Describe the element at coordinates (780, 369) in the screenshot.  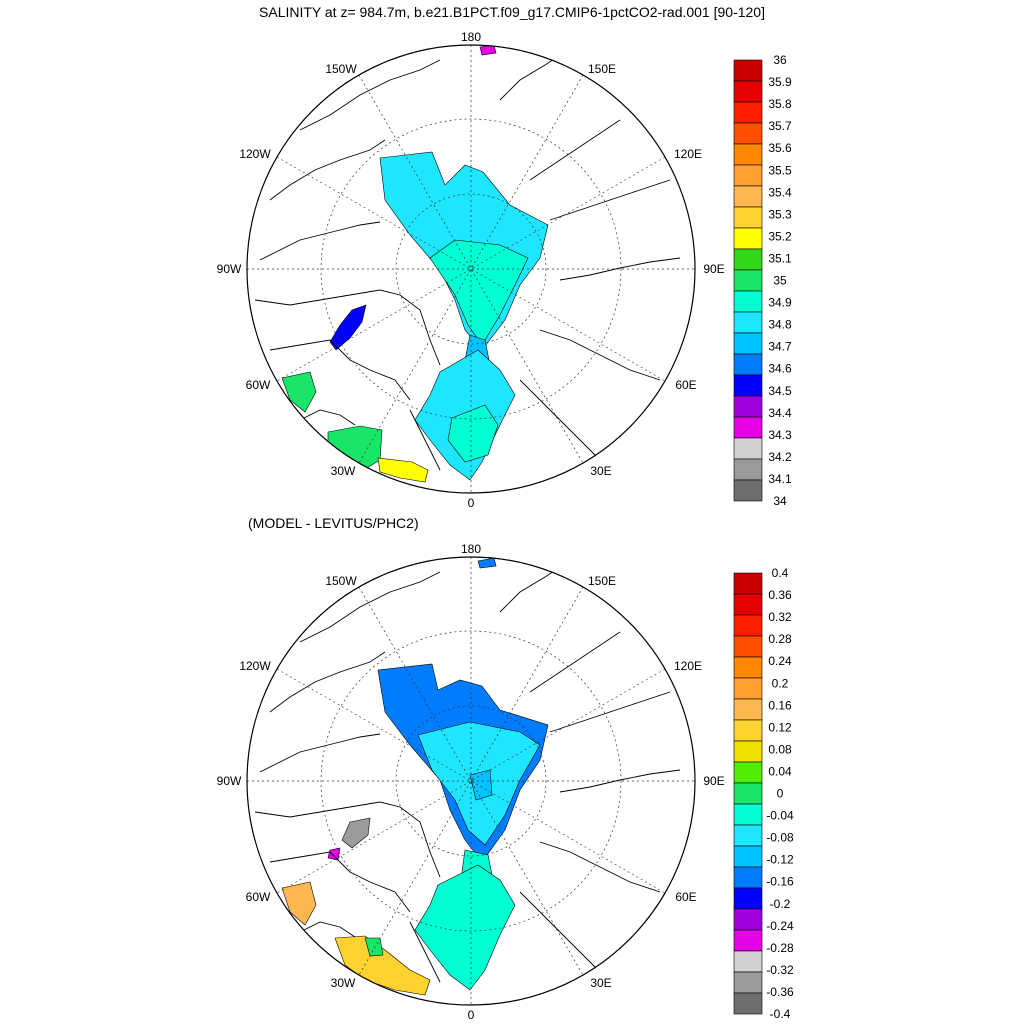
I see `top-colorbar-label: 34.6` at that location.